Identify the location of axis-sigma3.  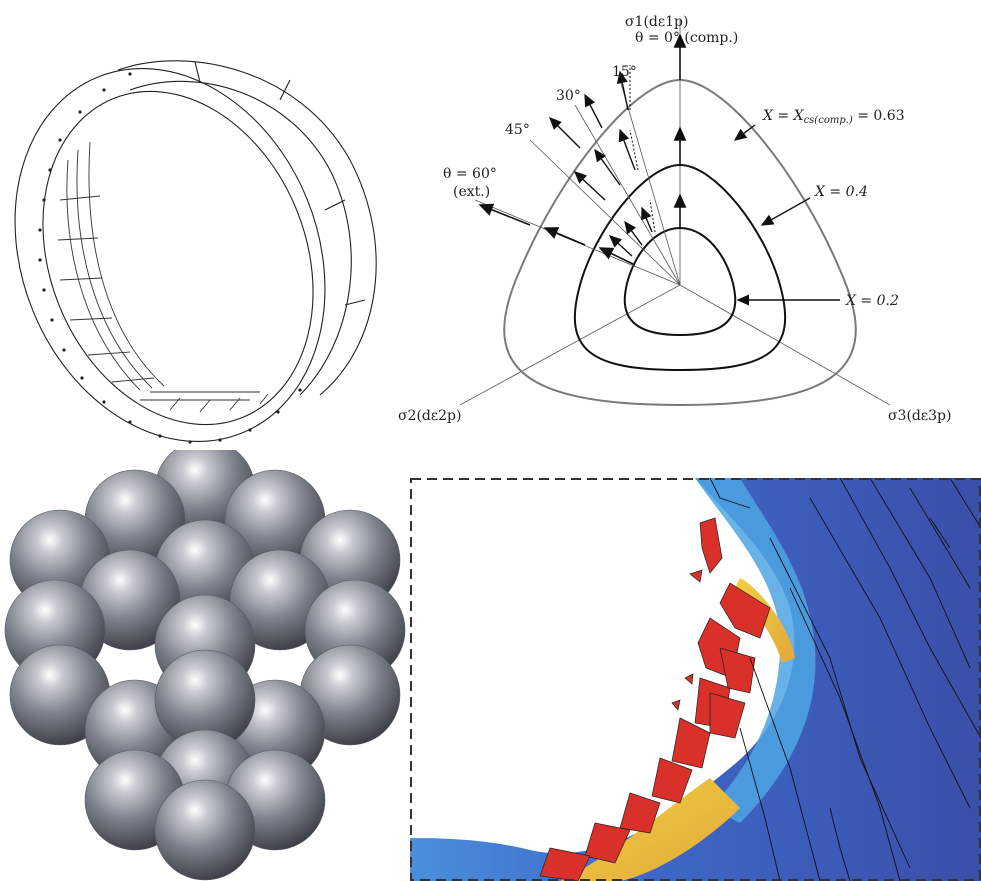
(785, 345).